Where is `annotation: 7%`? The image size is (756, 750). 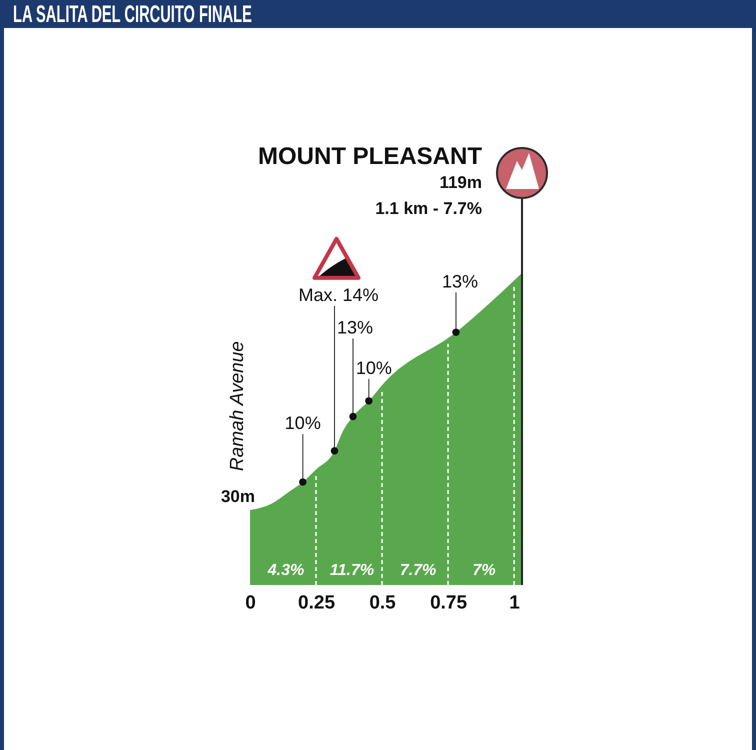 annotation: 7% is located at coordinates (484, 570).